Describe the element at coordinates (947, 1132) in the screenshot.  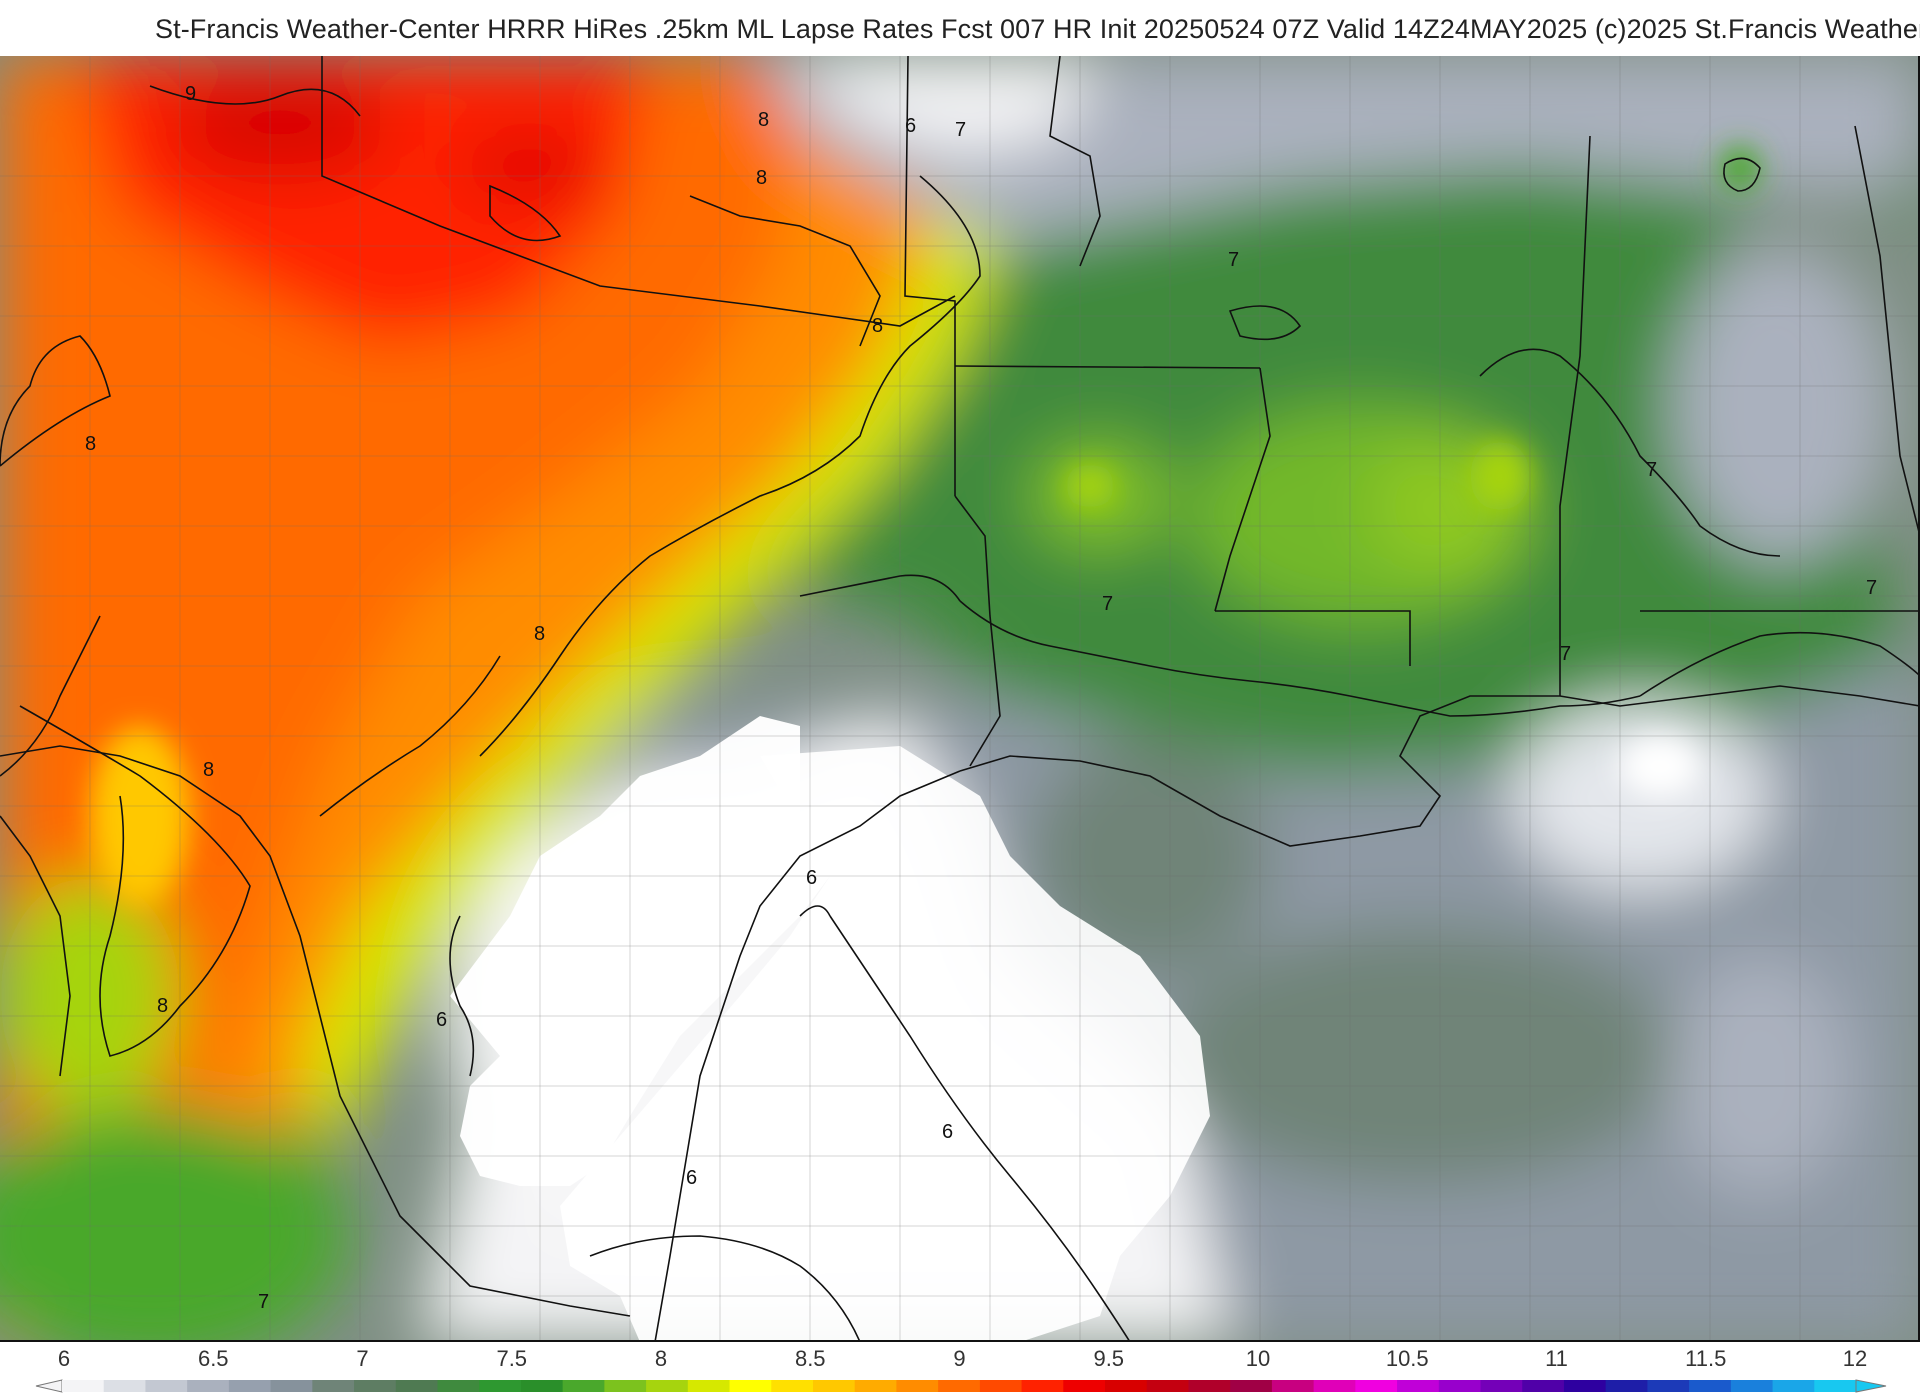
I see `contour-label-6-gulf: 6` at that location.